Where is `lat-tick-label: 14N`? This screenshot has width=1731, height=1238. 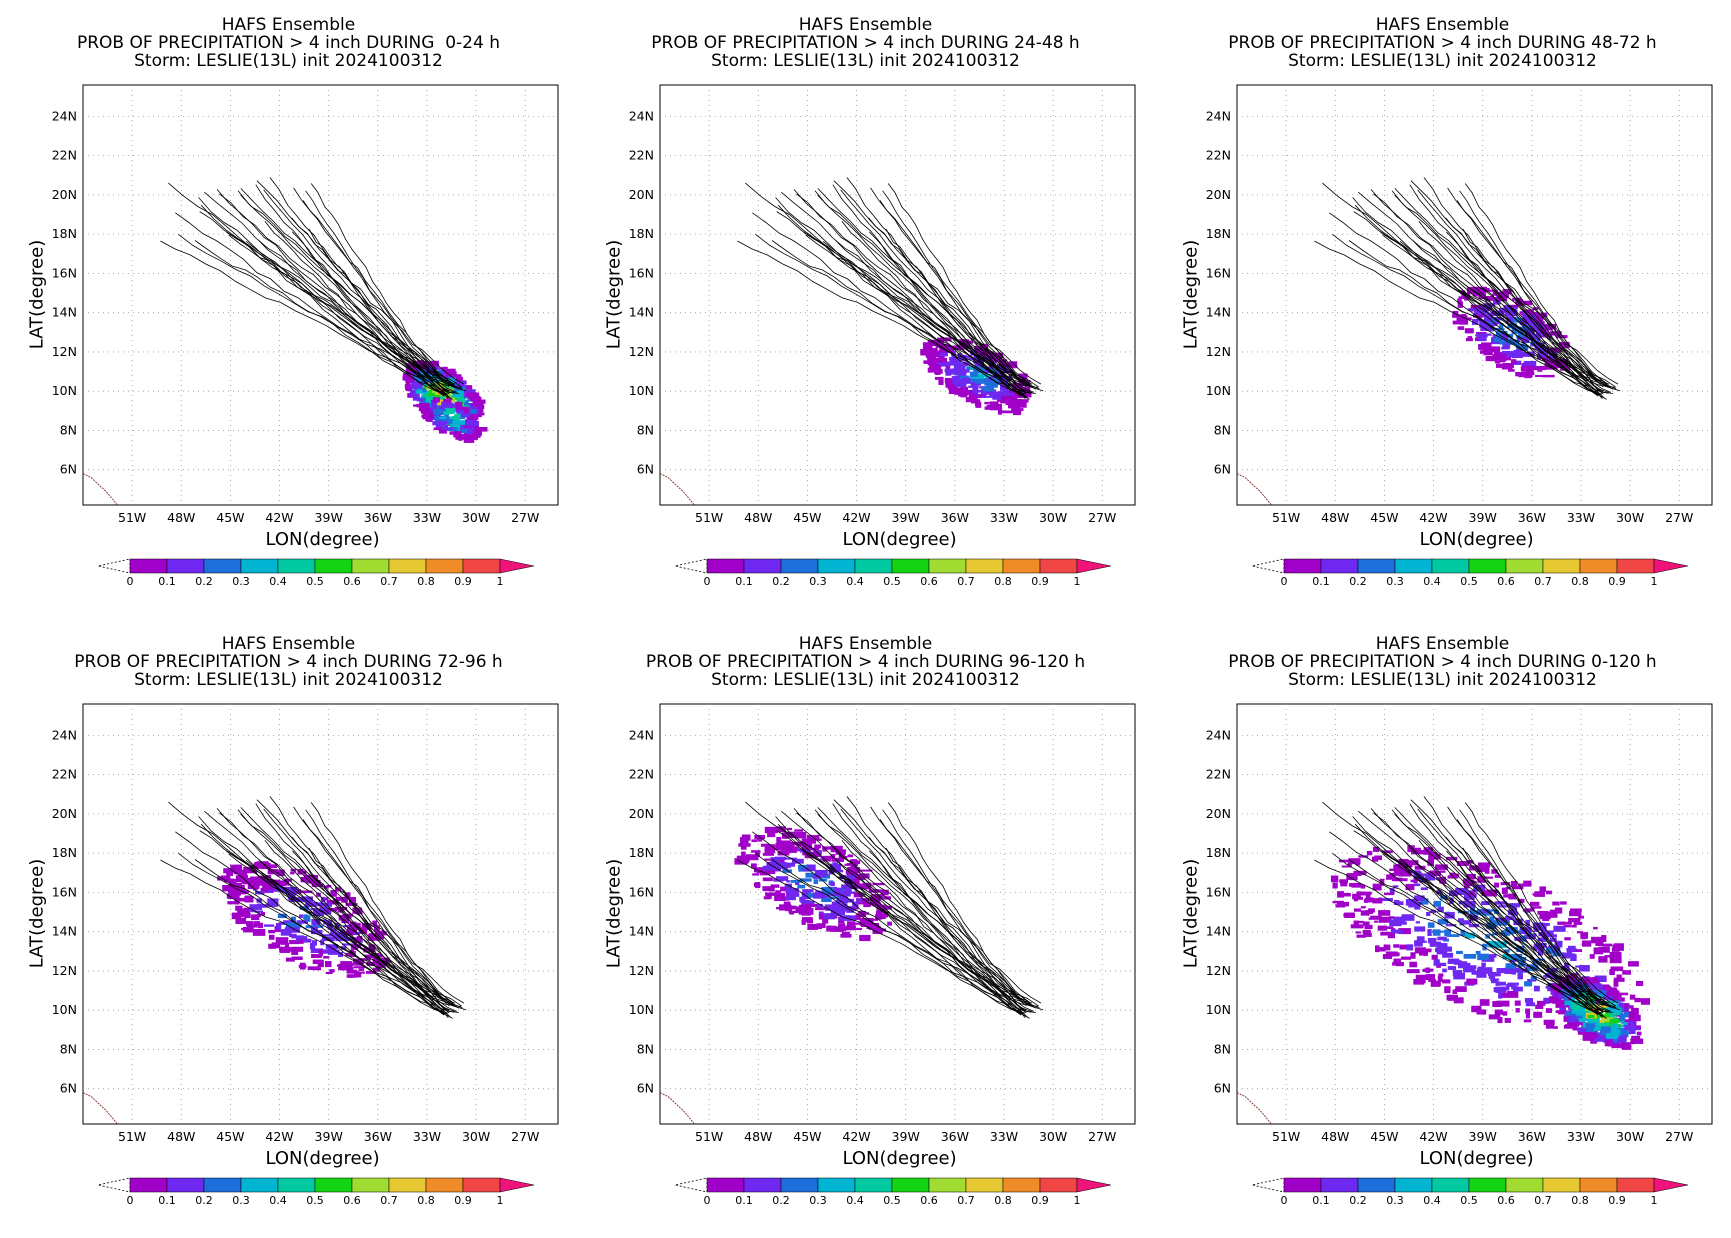 lat-tick-label: 14N is located at coordinates (64, 931).